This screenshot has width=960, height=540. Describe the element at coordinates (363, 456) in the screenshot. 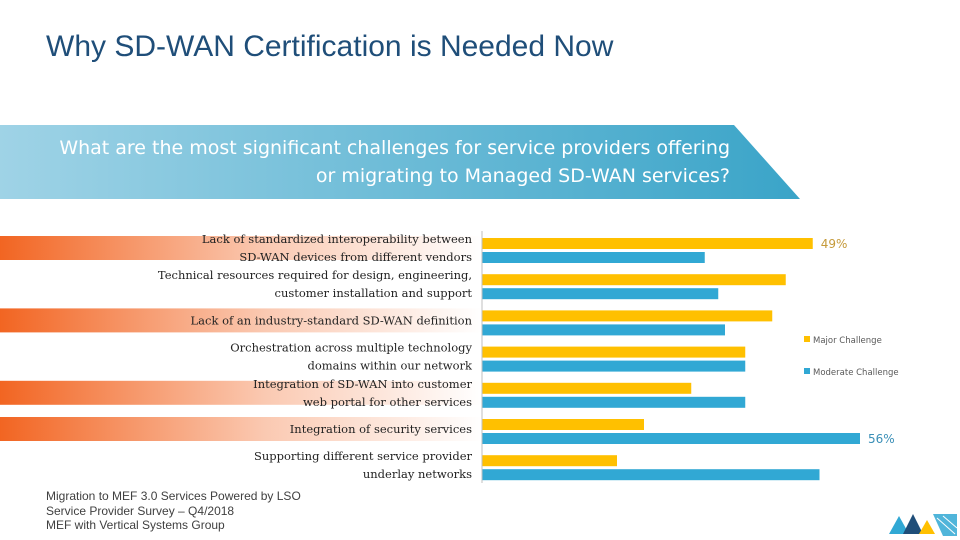

I see `category-label: Supporting different service provider` at that location.